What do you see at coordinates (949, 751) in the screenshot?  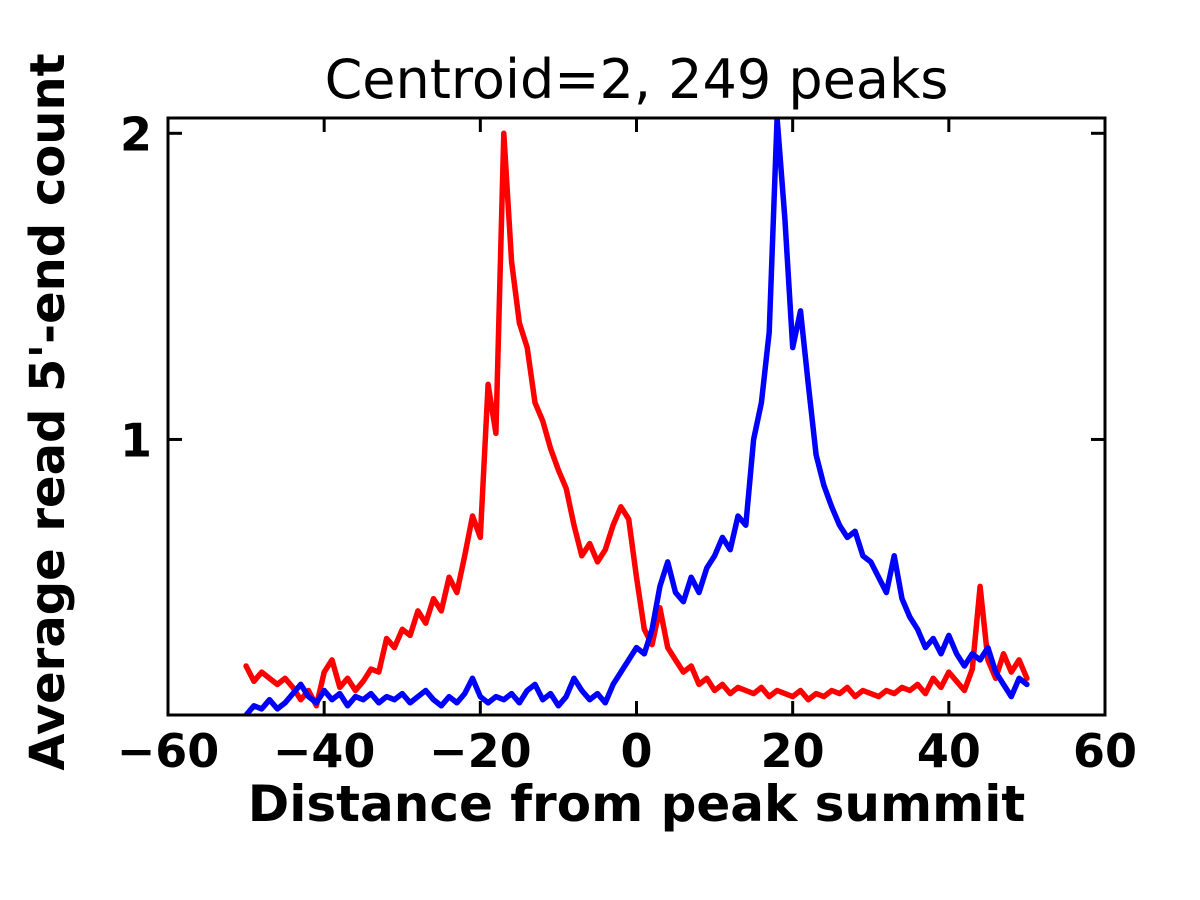 I see `x-tick-label: 40` at bounding box center [949, 751].